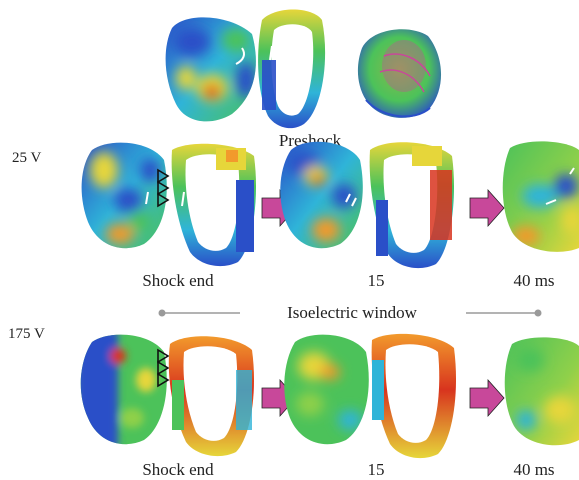 This screenshot has height=480, width=579. What do you see at coordinates (210, 69) in the screenshot?
I see `preshock-epicardial-map` at bounding box center [210, 69].